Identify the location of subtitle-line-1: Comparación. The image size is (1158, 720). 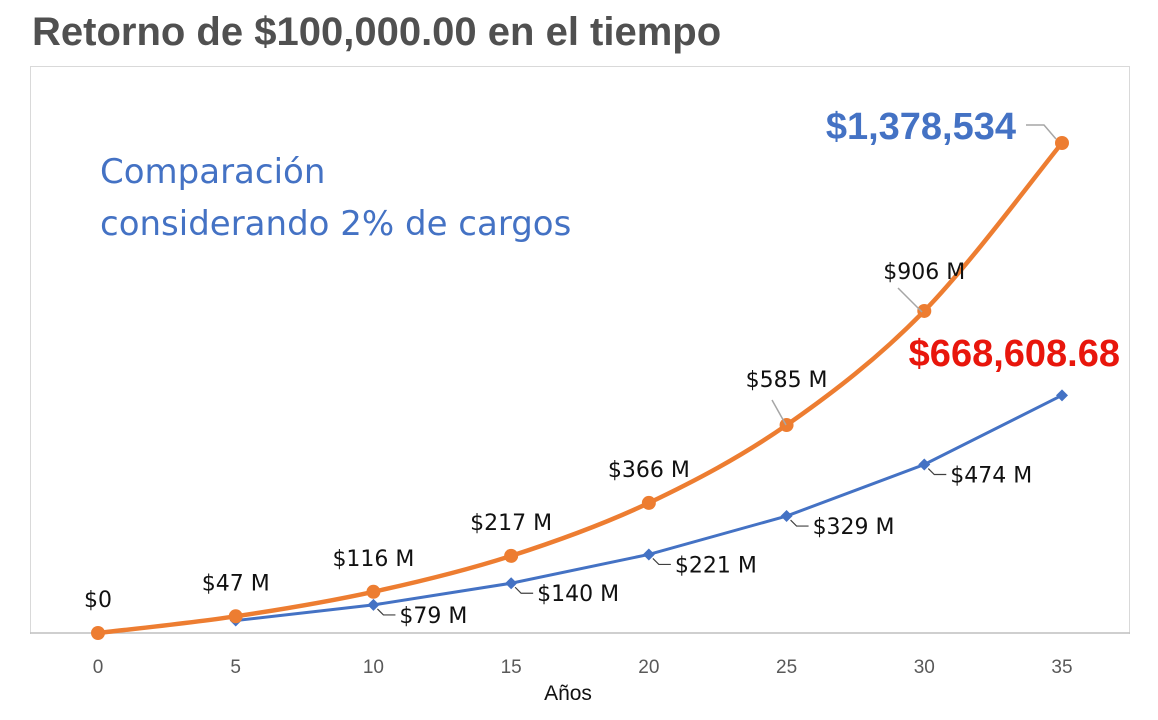
(213, 172).